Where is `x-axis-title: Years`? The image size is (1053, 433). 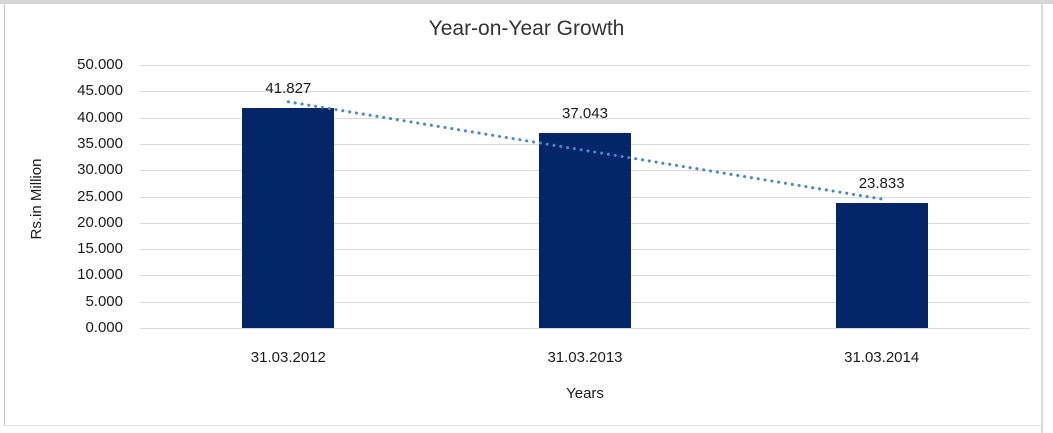
x-axis-title: Years is located at coordinates (585, 393).